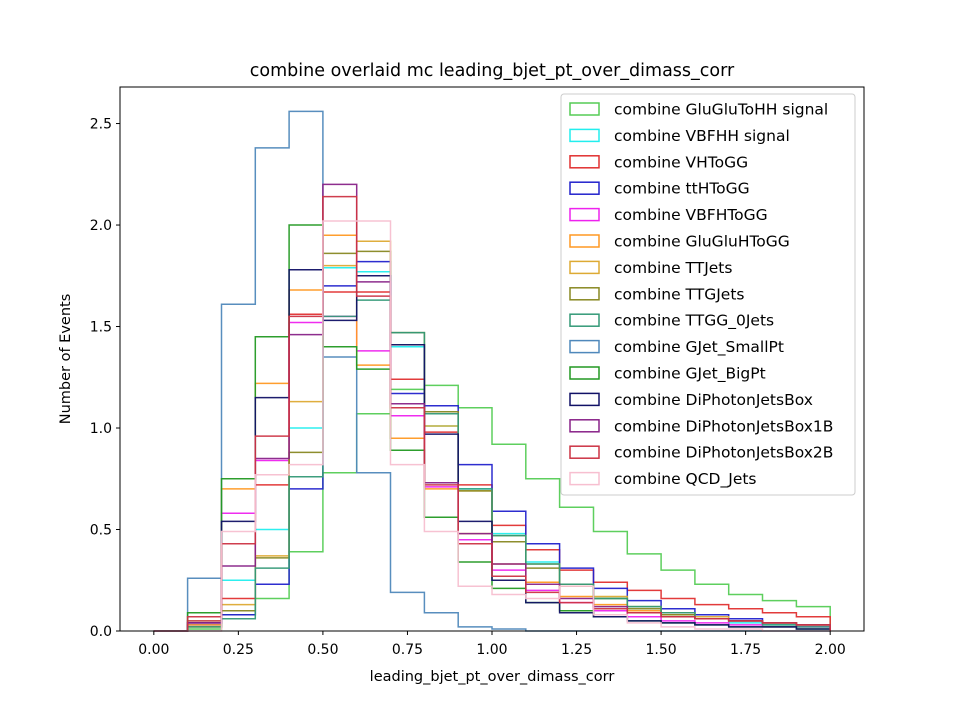 This screenshot has height=720, width=960. What do you see at coordinates (681, 162) in the screenshot?
I see `legend-label: combine VHToGG` at bounding box center [681, 162].